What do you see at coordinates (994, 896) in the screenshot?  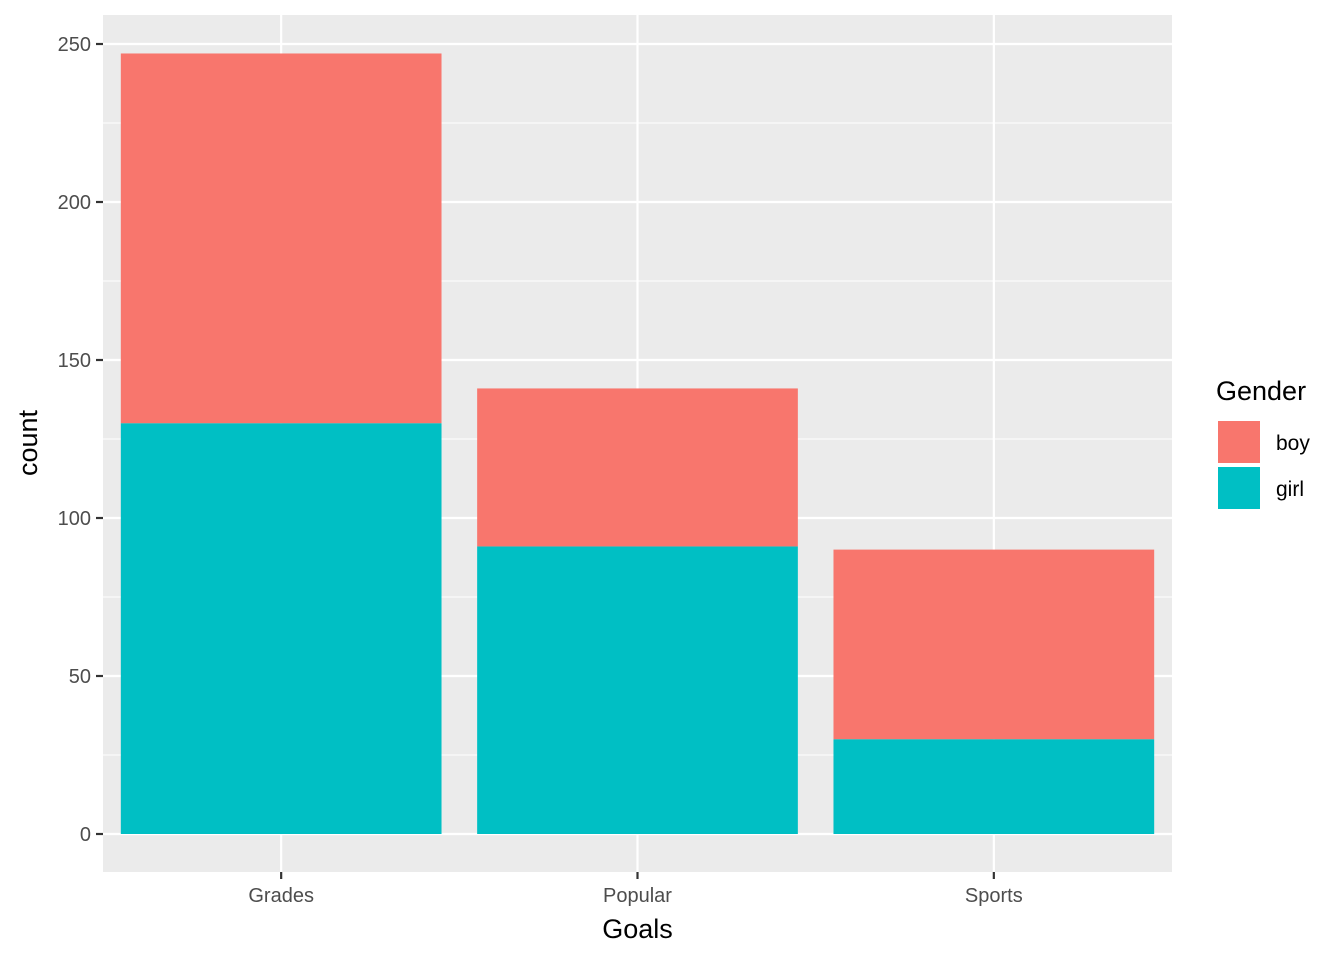 I see `x-tick-label: Sports` at bounding box center [994, 896].